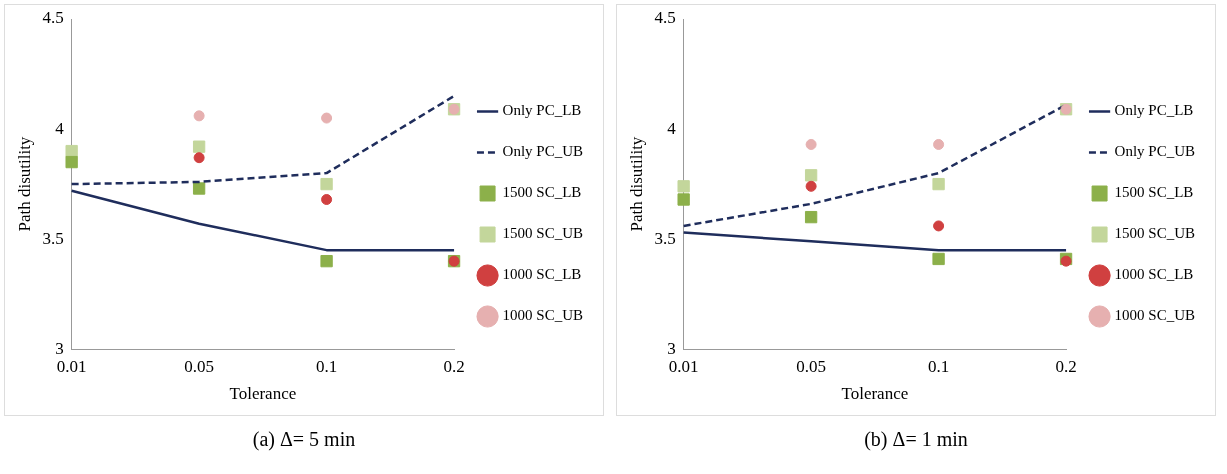  Describe the element at coordinates (304, 439) in the screenshot. I see `text: (a) Δ= 5 min` at that location.